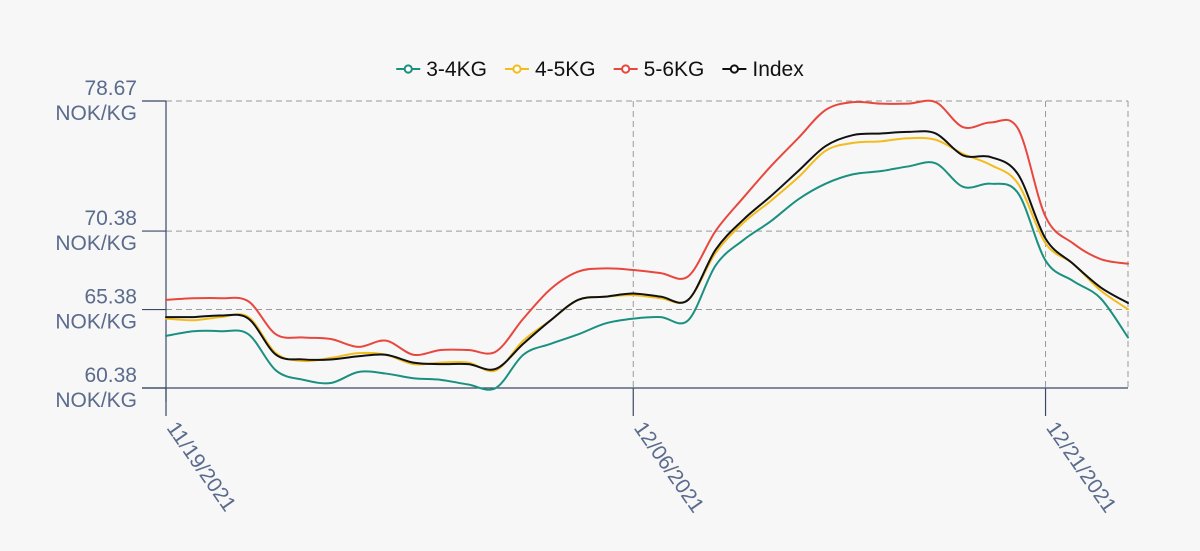  I want to click on legend-label: 3-4KG, so click(456, 69).